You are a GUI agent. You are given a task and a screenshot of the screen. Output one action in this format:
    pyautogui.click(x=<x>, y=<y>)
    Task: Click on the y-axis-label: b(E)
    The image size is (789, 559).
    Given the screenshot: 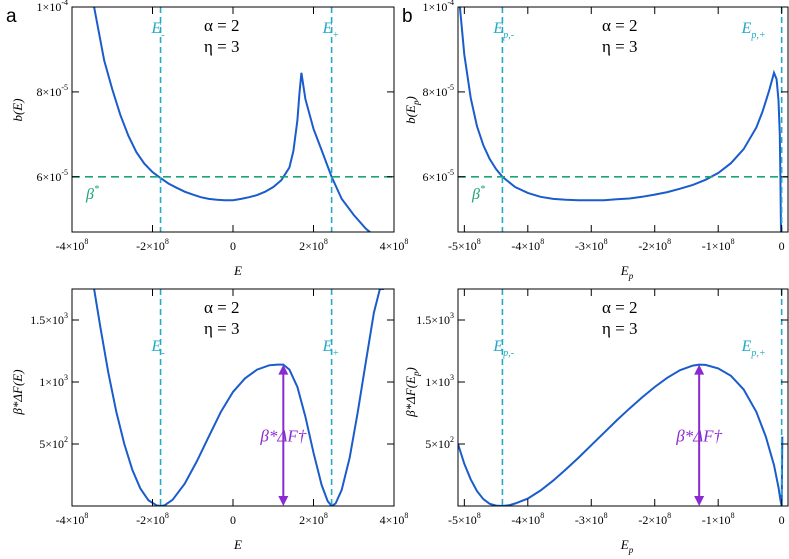 What is the action you would take?
    pyautogui.click(x=17, y=109)
    